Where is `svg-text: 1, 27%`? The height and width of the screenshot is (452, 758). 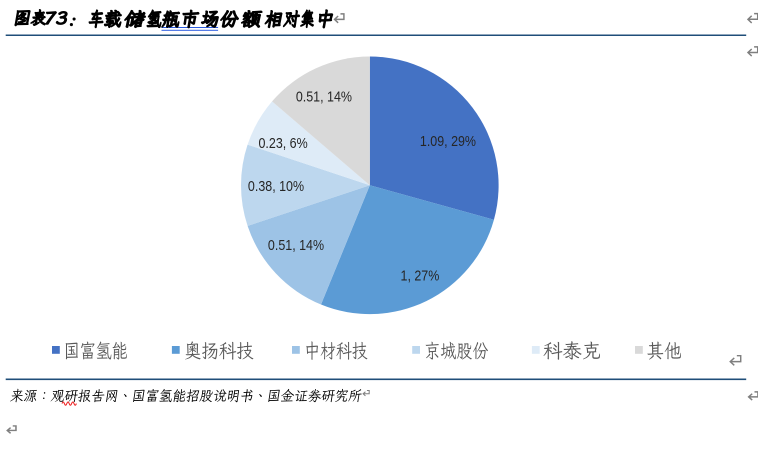 svg-text: 1, 27% is located at coordinates (419, 276).